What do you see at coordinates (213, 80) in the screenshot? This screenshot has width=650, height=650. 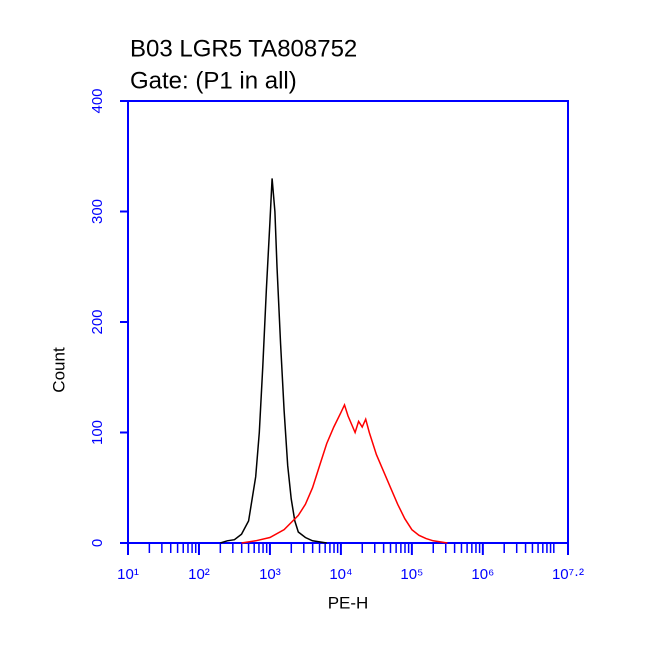 I see `chart-subtitle: Gate: (P1 in all)` at bounding box center [213, 80].